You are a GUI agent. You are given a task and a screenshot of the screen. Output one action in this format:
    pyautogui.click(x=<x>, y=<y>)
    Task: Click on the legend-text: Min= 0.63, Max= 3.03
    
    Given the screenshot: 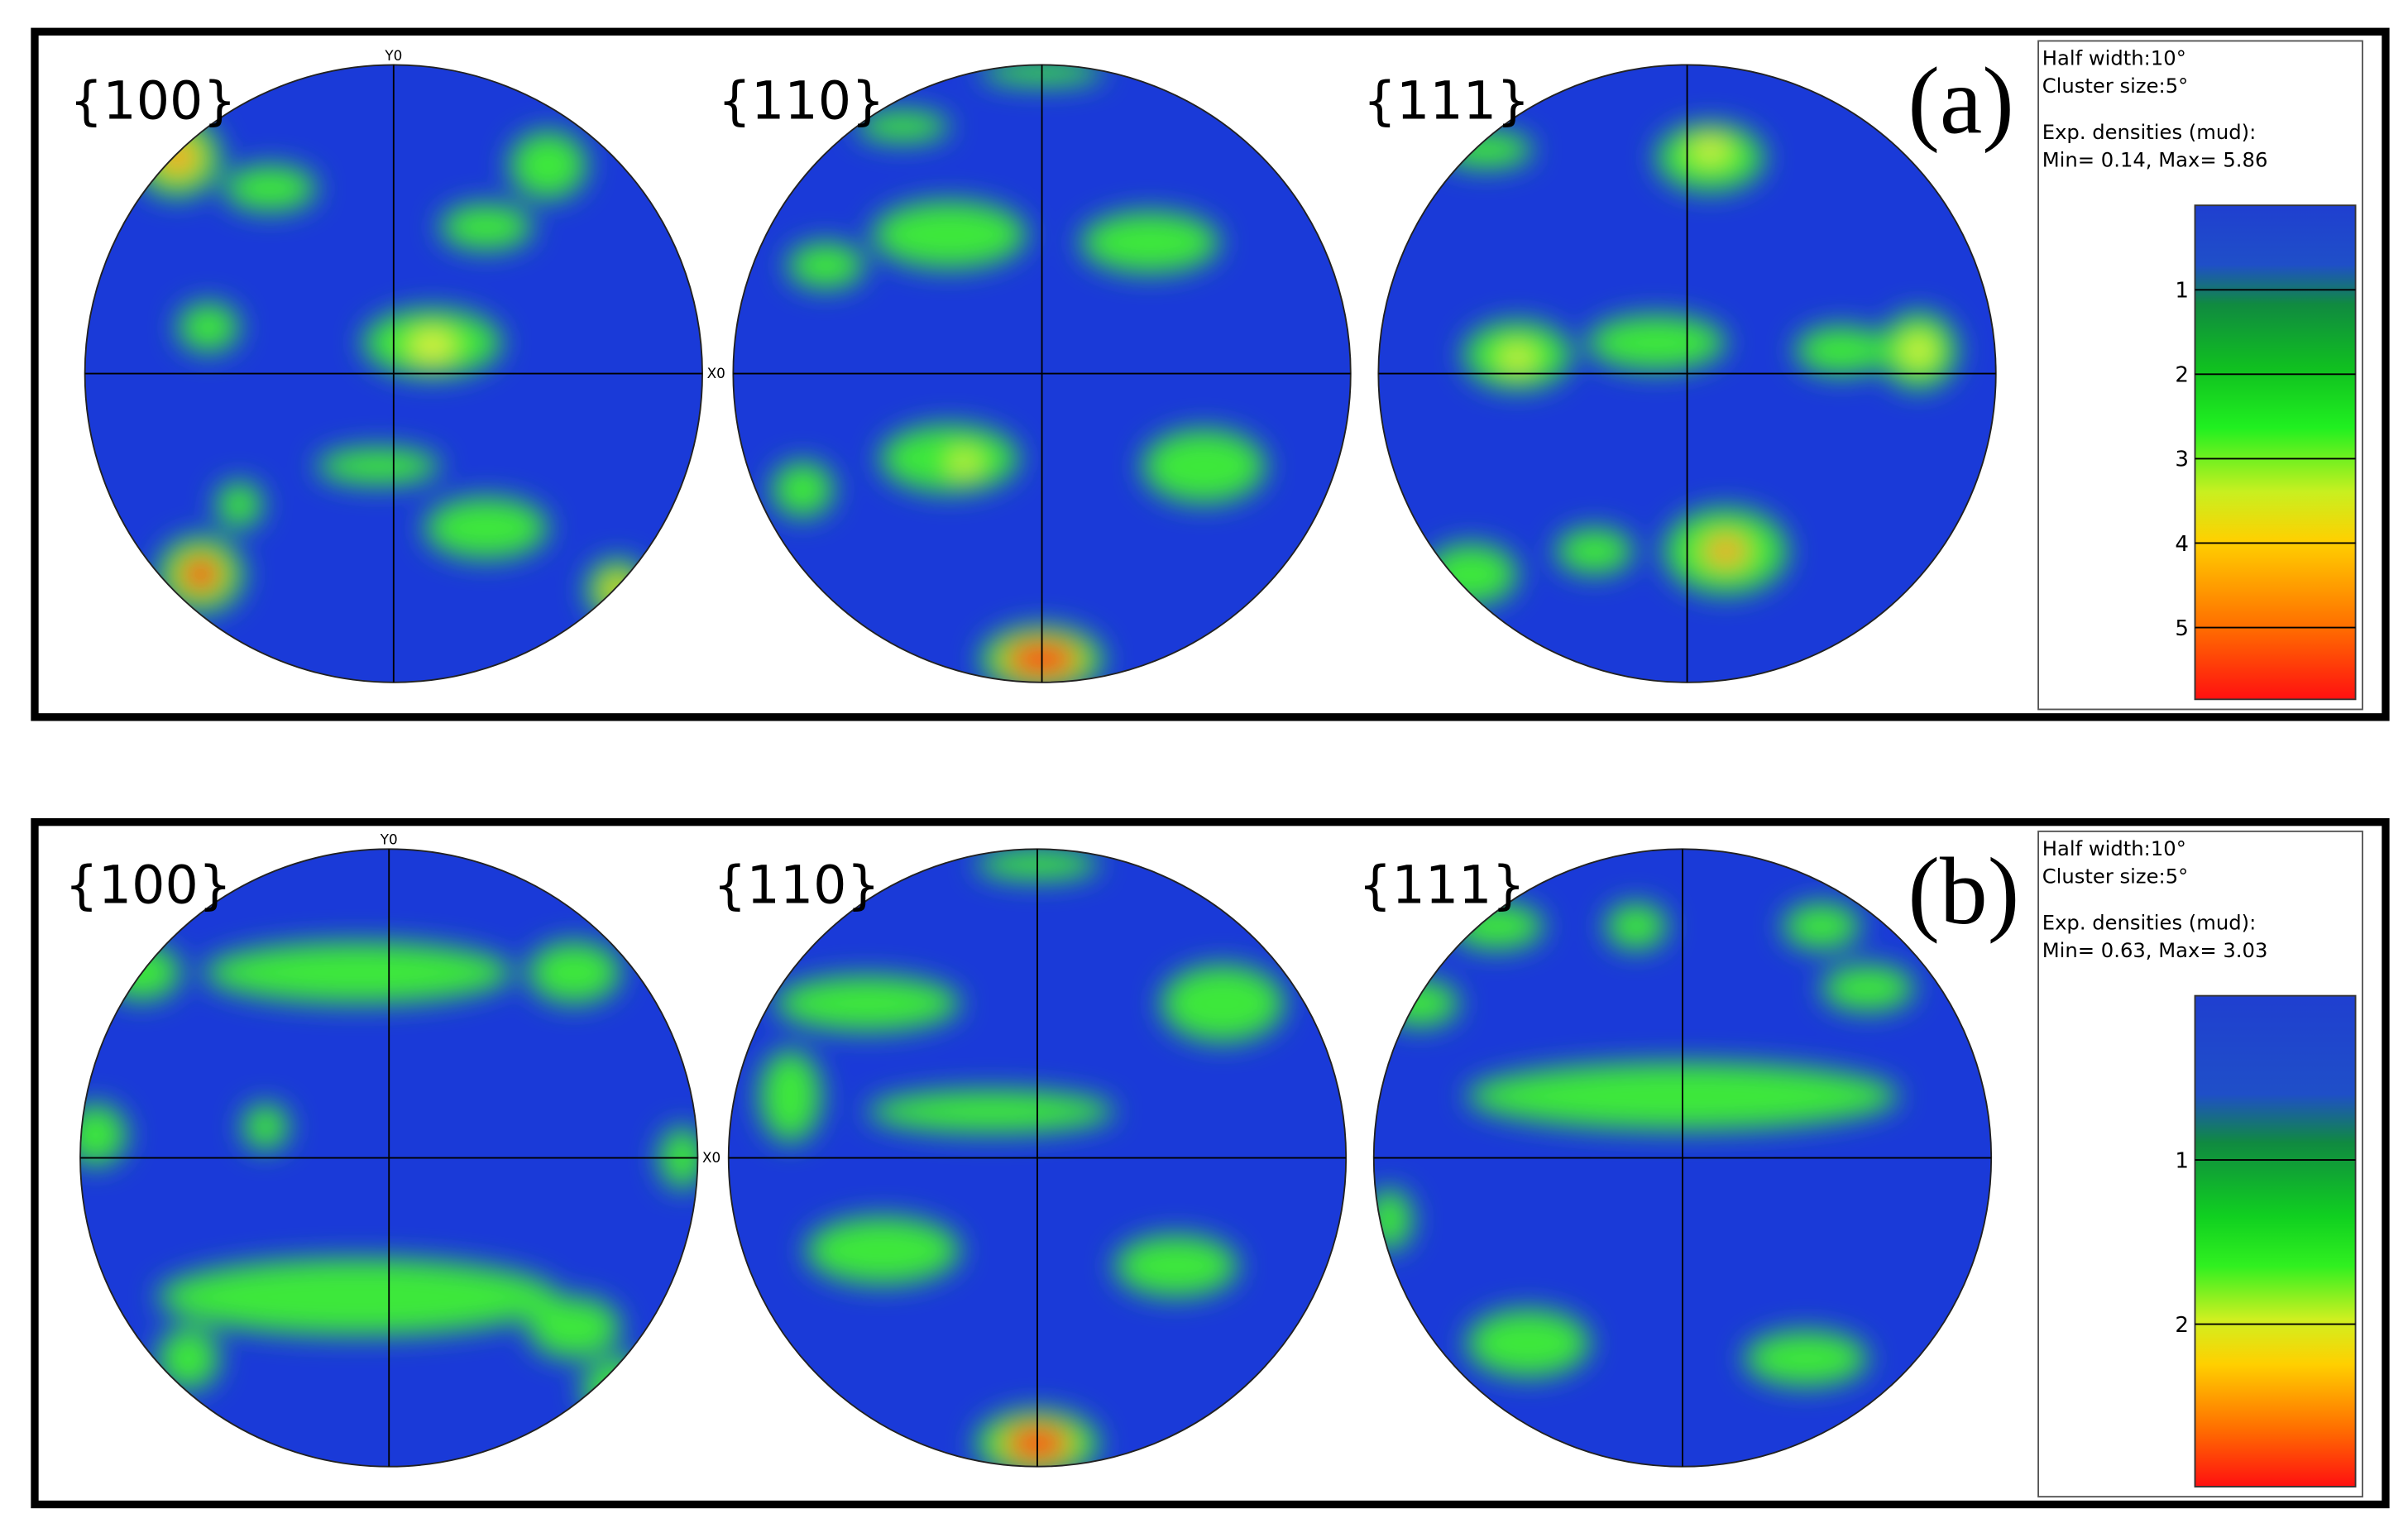 What is the action you would take?
    pyautogui.click(x=2155, y=950)
    